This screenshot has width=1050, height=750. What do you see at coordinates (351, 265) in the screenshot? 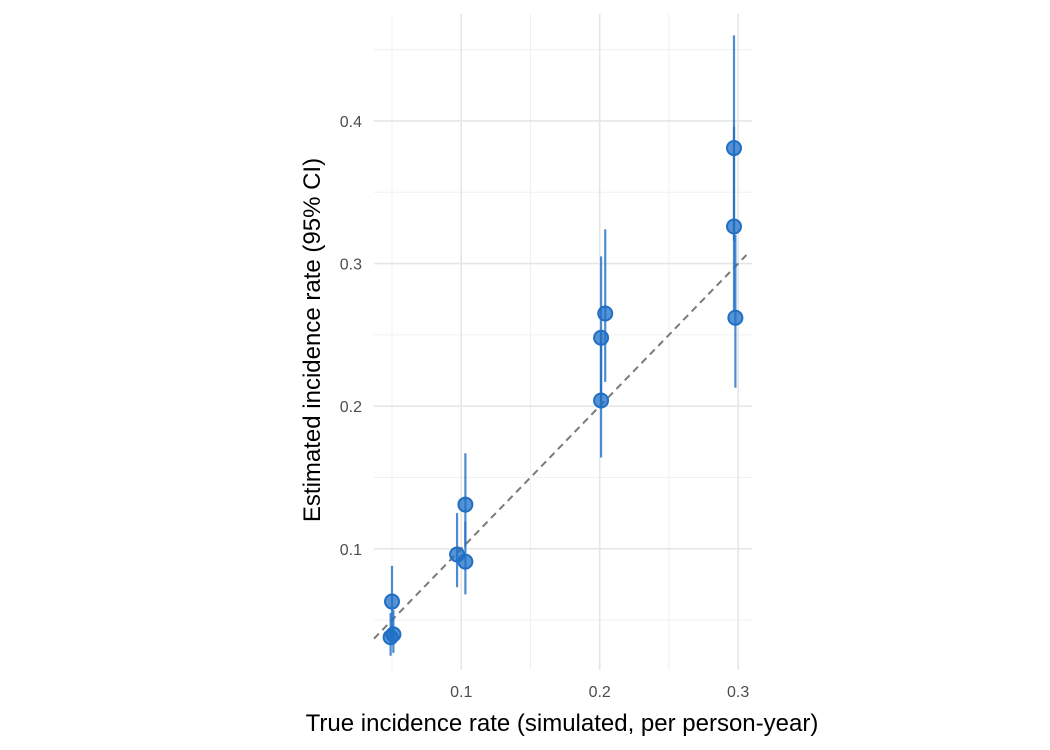
I see `y-tick-label: 0.3` at bounding box center [351, 265].